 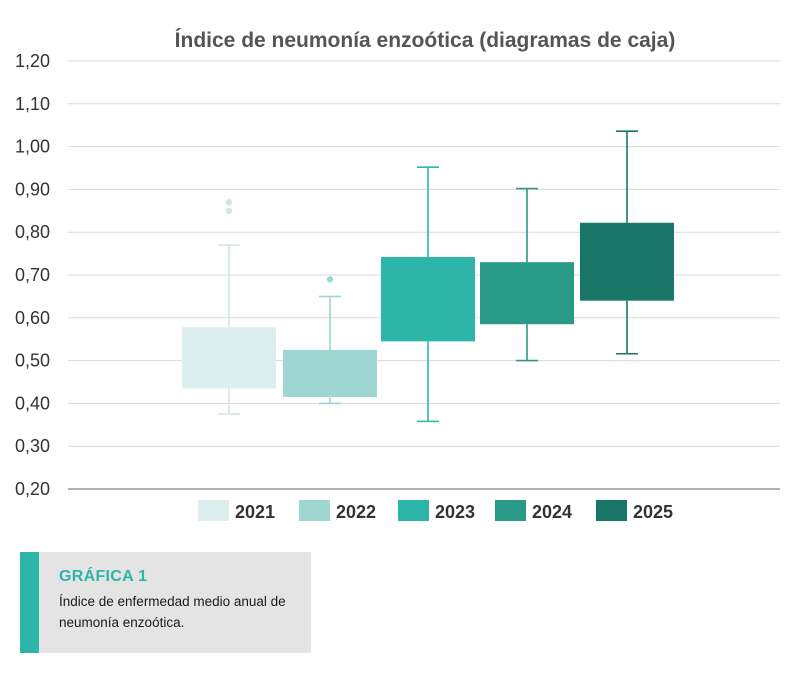 I want to click on legend-label: 2023, so click(x=455, y=512).